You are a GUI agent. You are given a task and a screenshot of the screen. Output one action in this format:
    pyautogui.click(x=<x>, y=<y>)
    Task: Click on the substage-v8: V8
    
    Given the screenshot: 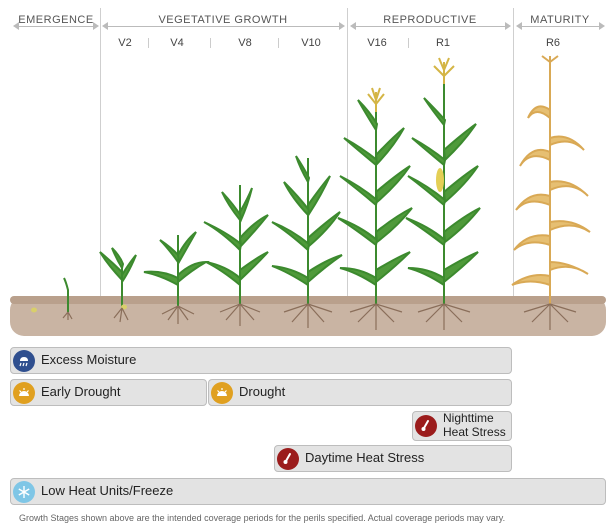 What is the action you would take?
    pyautogui.click(x=245, y=43)
    